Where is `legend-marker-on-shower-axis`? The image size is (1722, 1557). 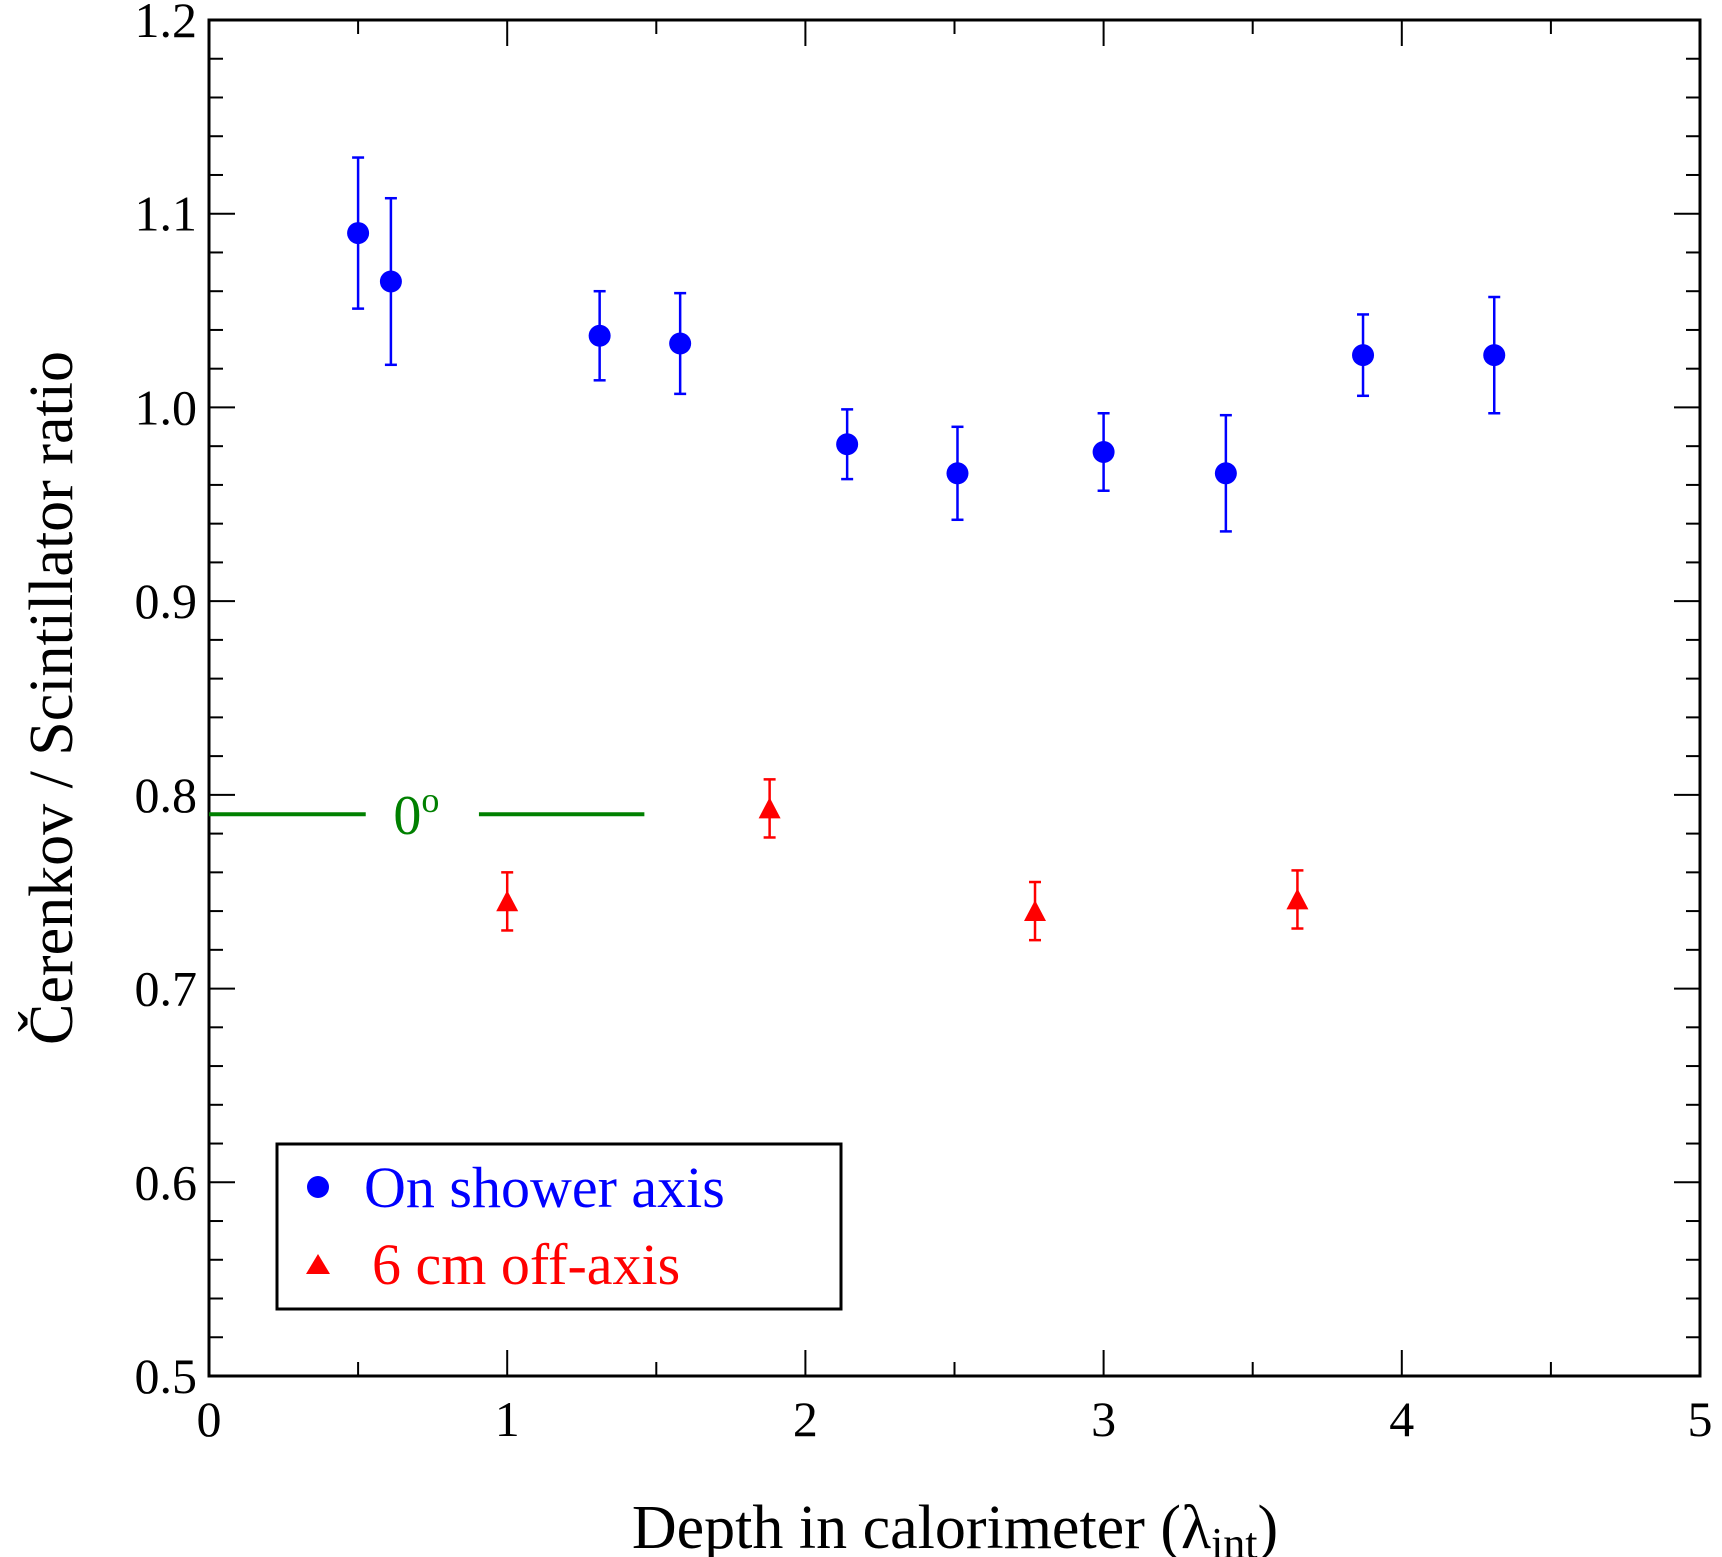
legend-marker-on-shower-axis is located at coordinates (318, 1187).